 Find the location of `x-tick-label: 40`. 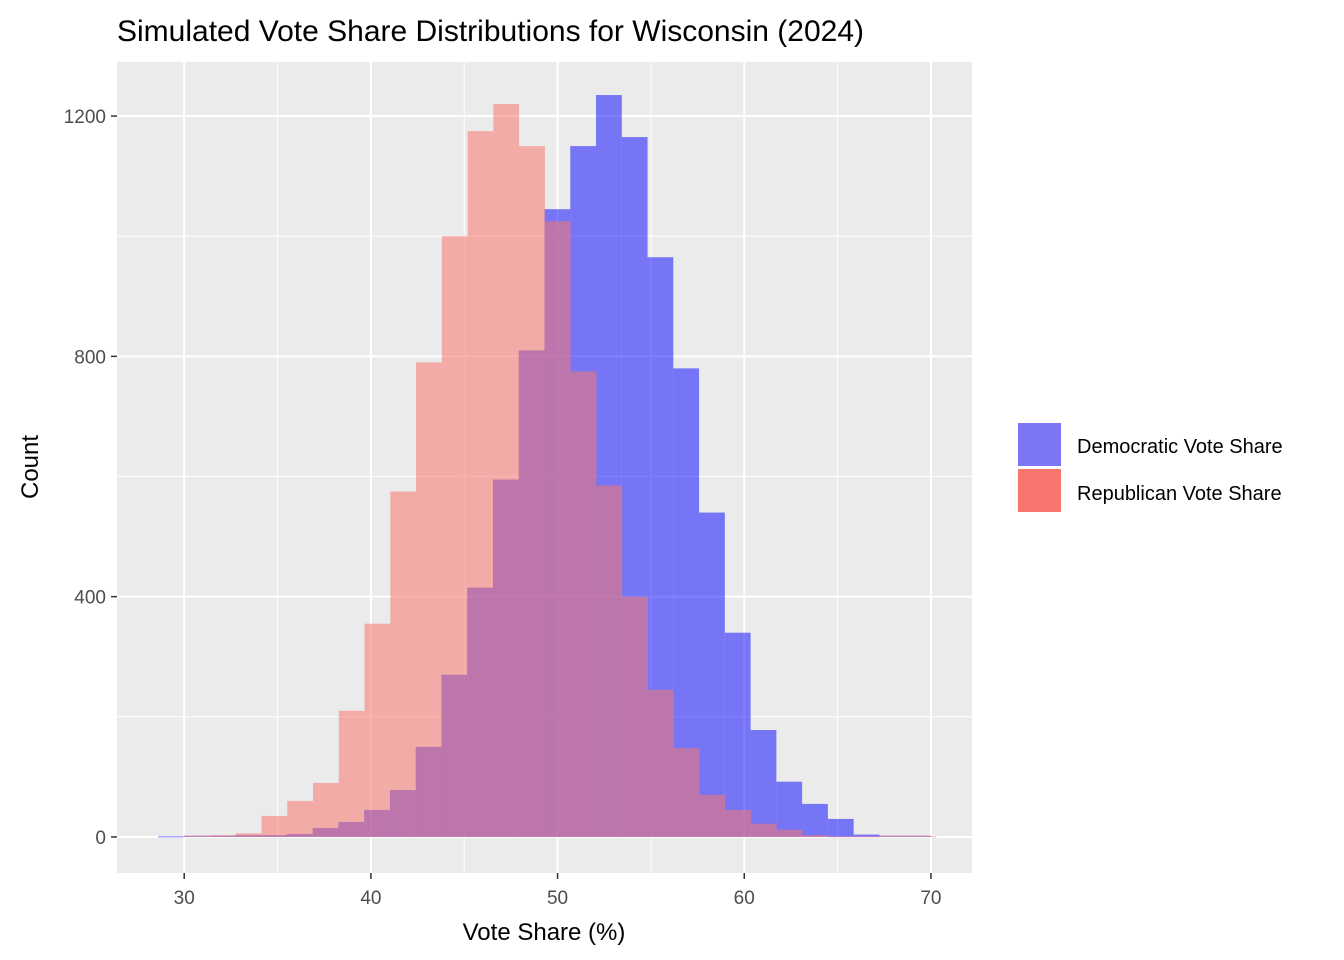

x-tick-label: 40 is located at coordinates (370, 898).